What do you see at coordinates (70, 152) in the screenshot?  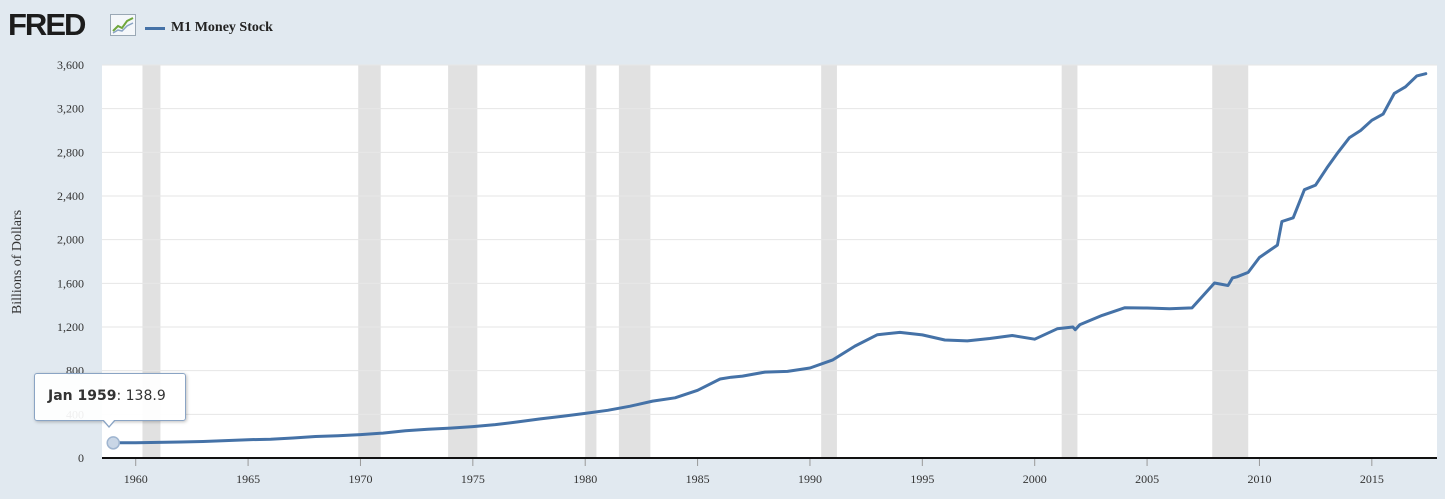 I see `y-tick-label: 2,800` at bounding box center [70, 152].